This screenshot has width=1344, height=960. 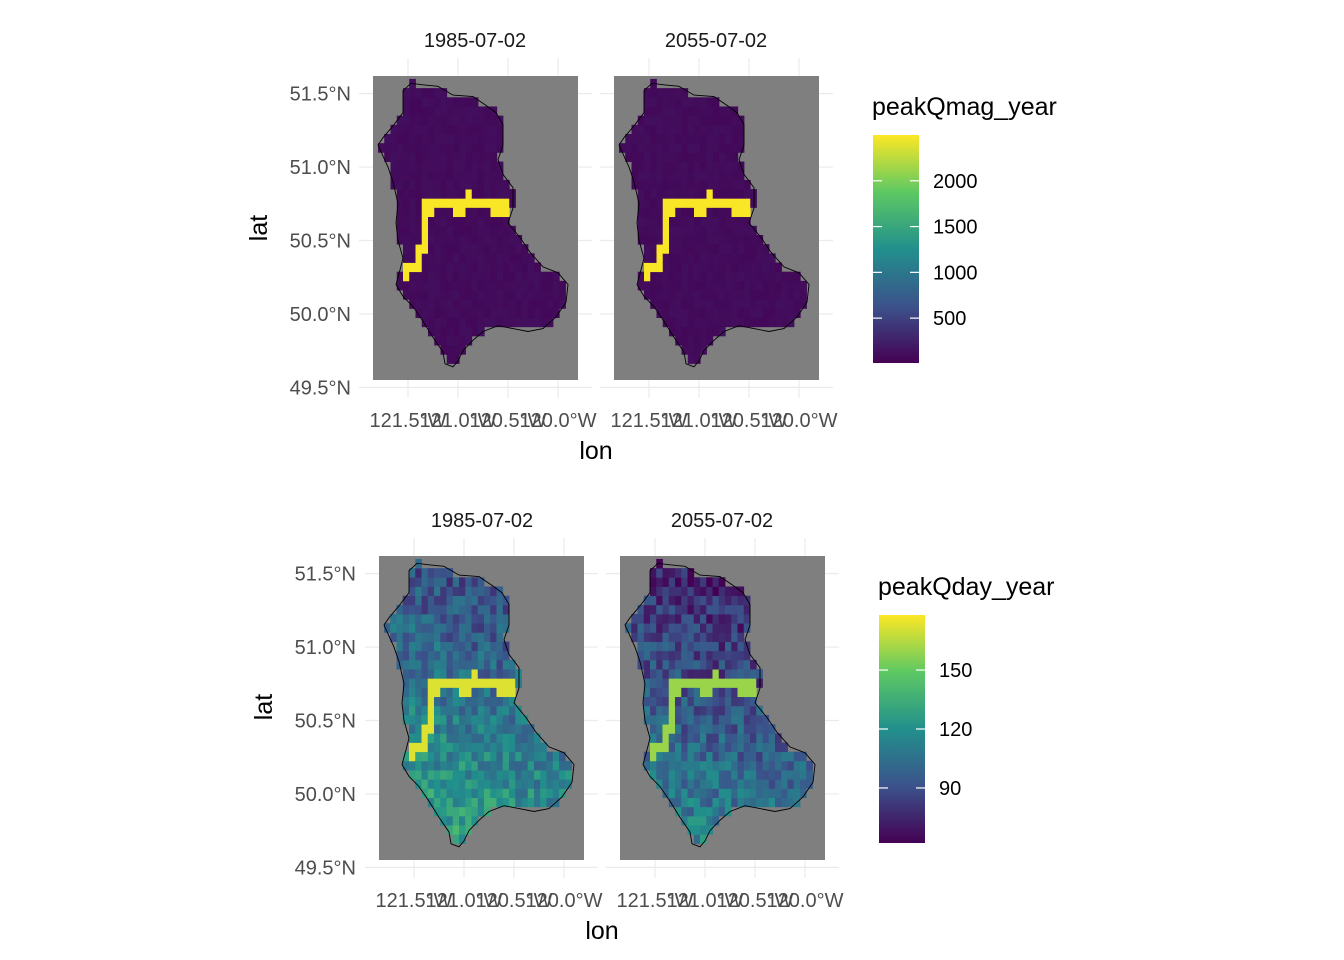 I want to click on legend-colorbar, so click(x=896, y=249).